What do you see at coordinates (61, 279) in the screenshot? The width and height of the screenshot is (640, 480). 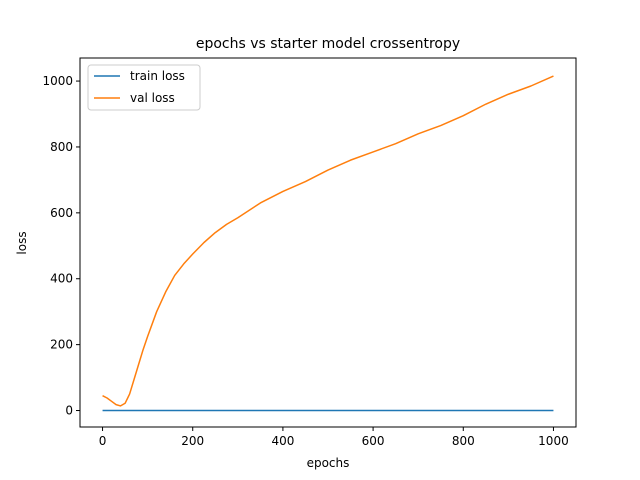 I see `y-tick-label: 400` at bounding box center [61, 279].